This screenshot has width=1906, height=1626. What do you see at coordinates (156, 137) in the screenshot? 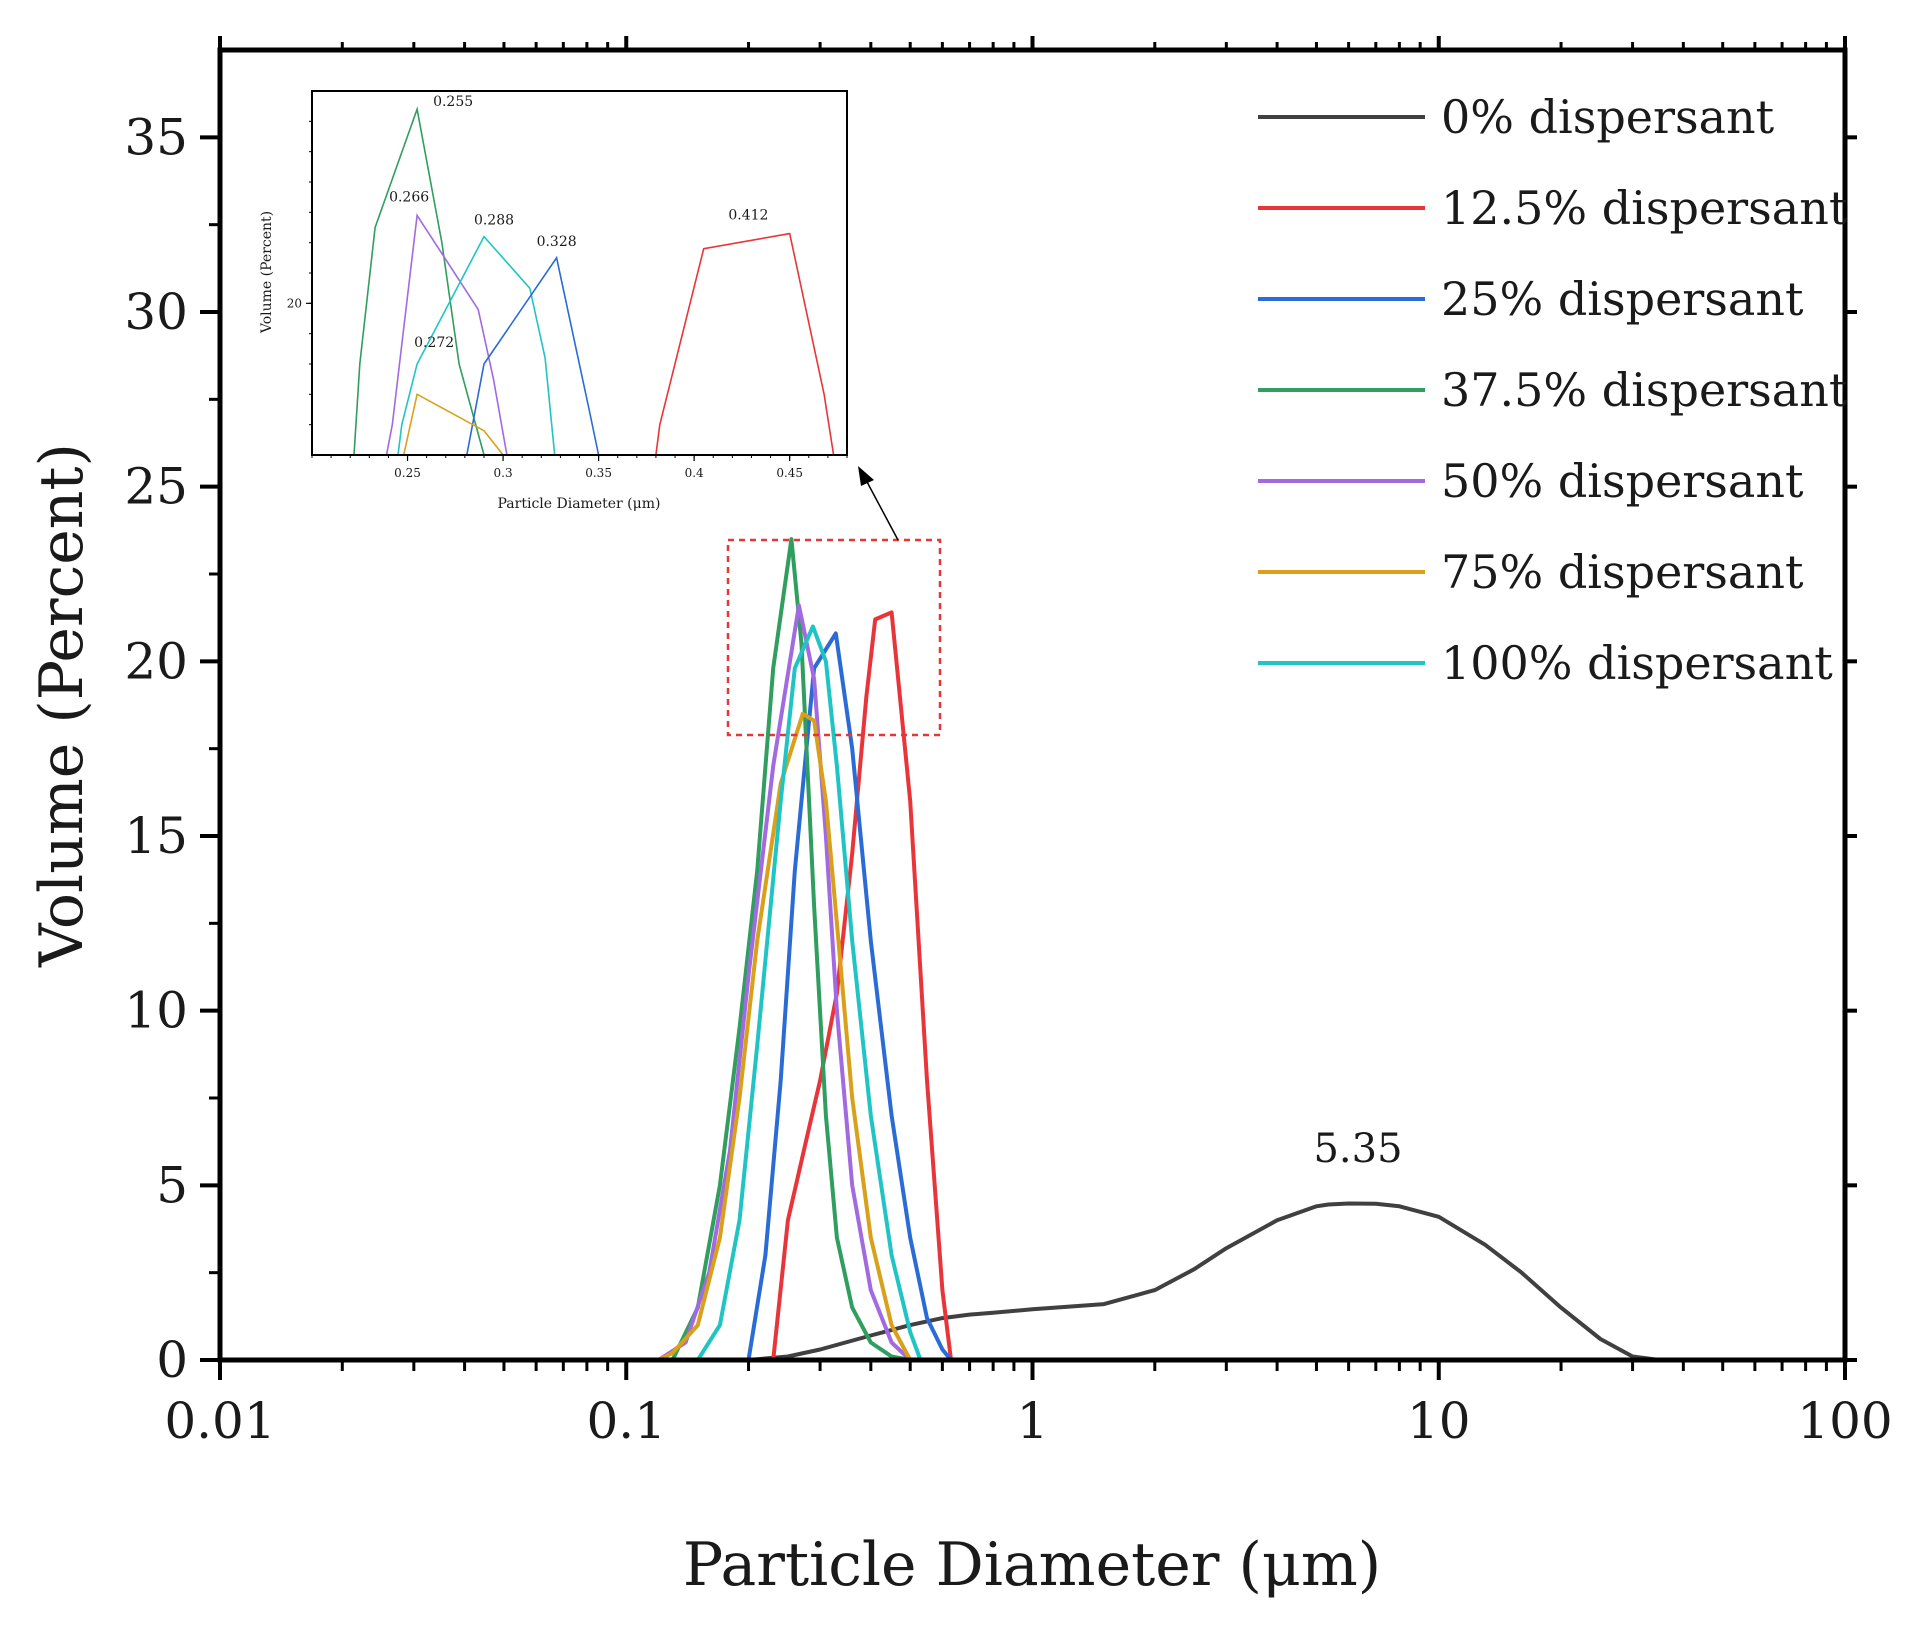
I see `y-tick-label-7: 35` at bounding box center [156, 137].